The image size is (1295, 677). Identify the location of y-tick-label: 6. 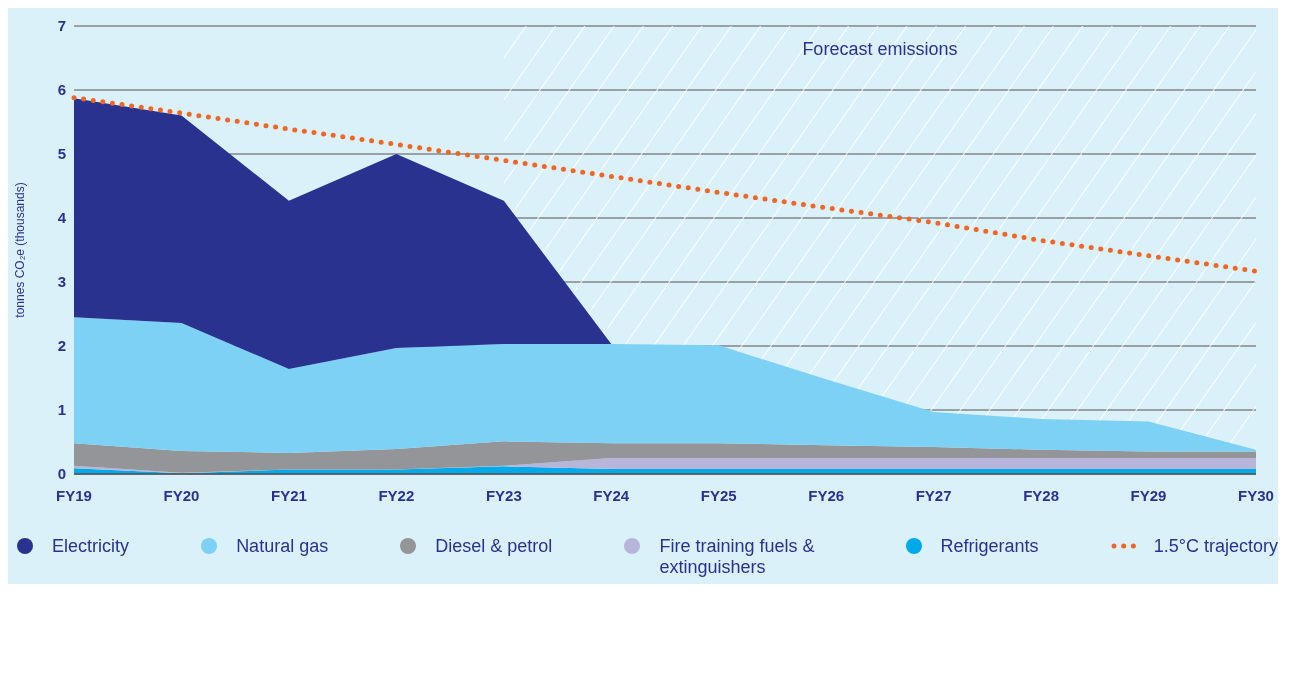
(61, 90).